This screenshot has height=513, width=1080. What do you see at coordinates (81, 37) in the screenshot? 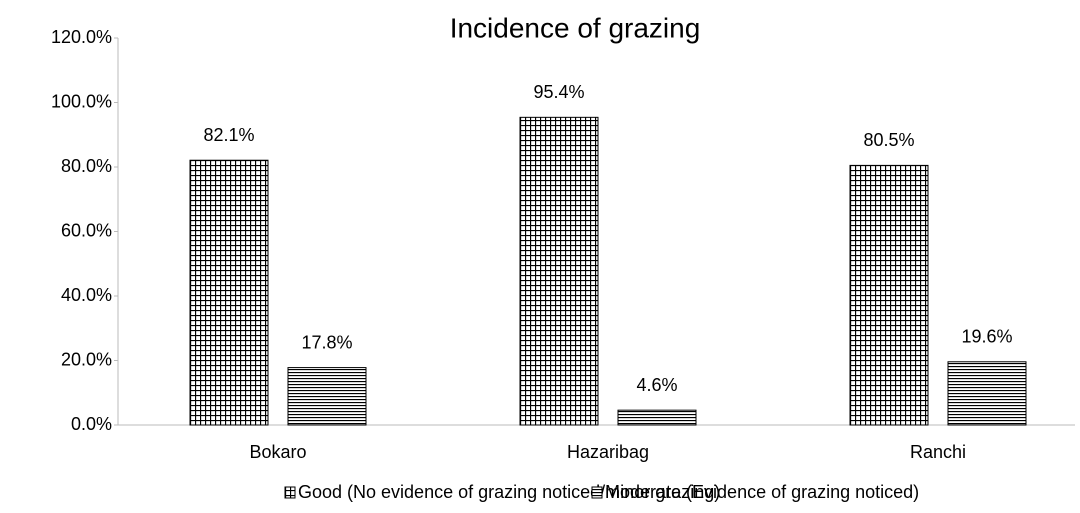
I see `y-tick-label: 120.0%` at bounding box center [81, 37].